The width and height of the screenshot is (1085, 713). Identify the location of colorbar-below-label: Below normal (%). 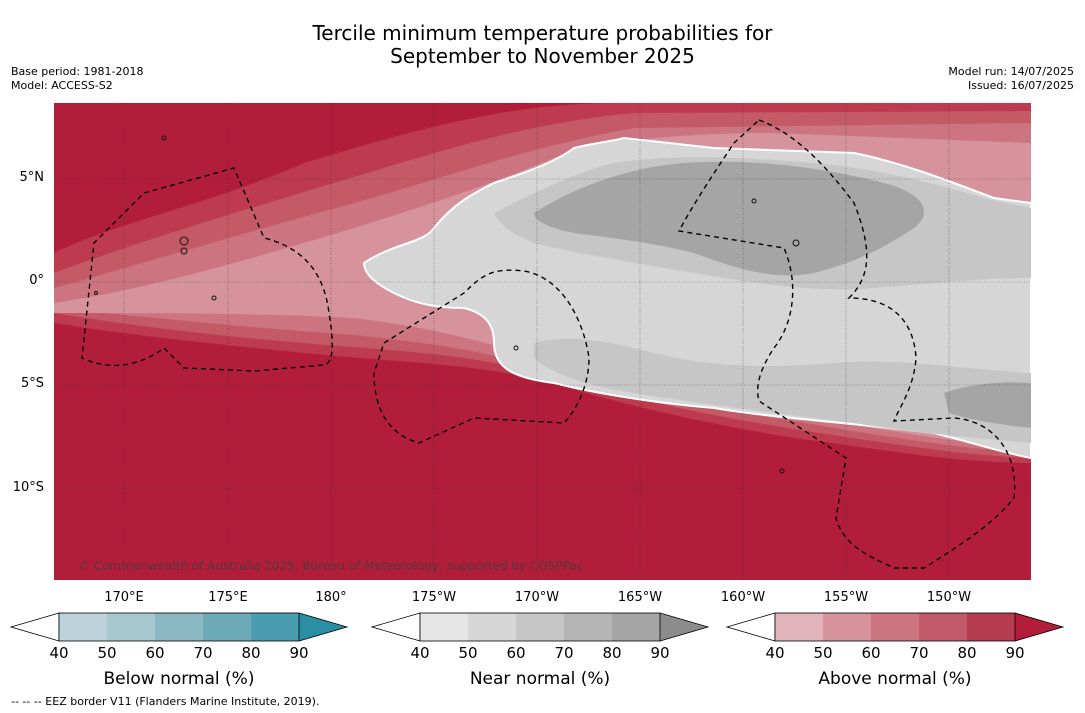
(179, 679).